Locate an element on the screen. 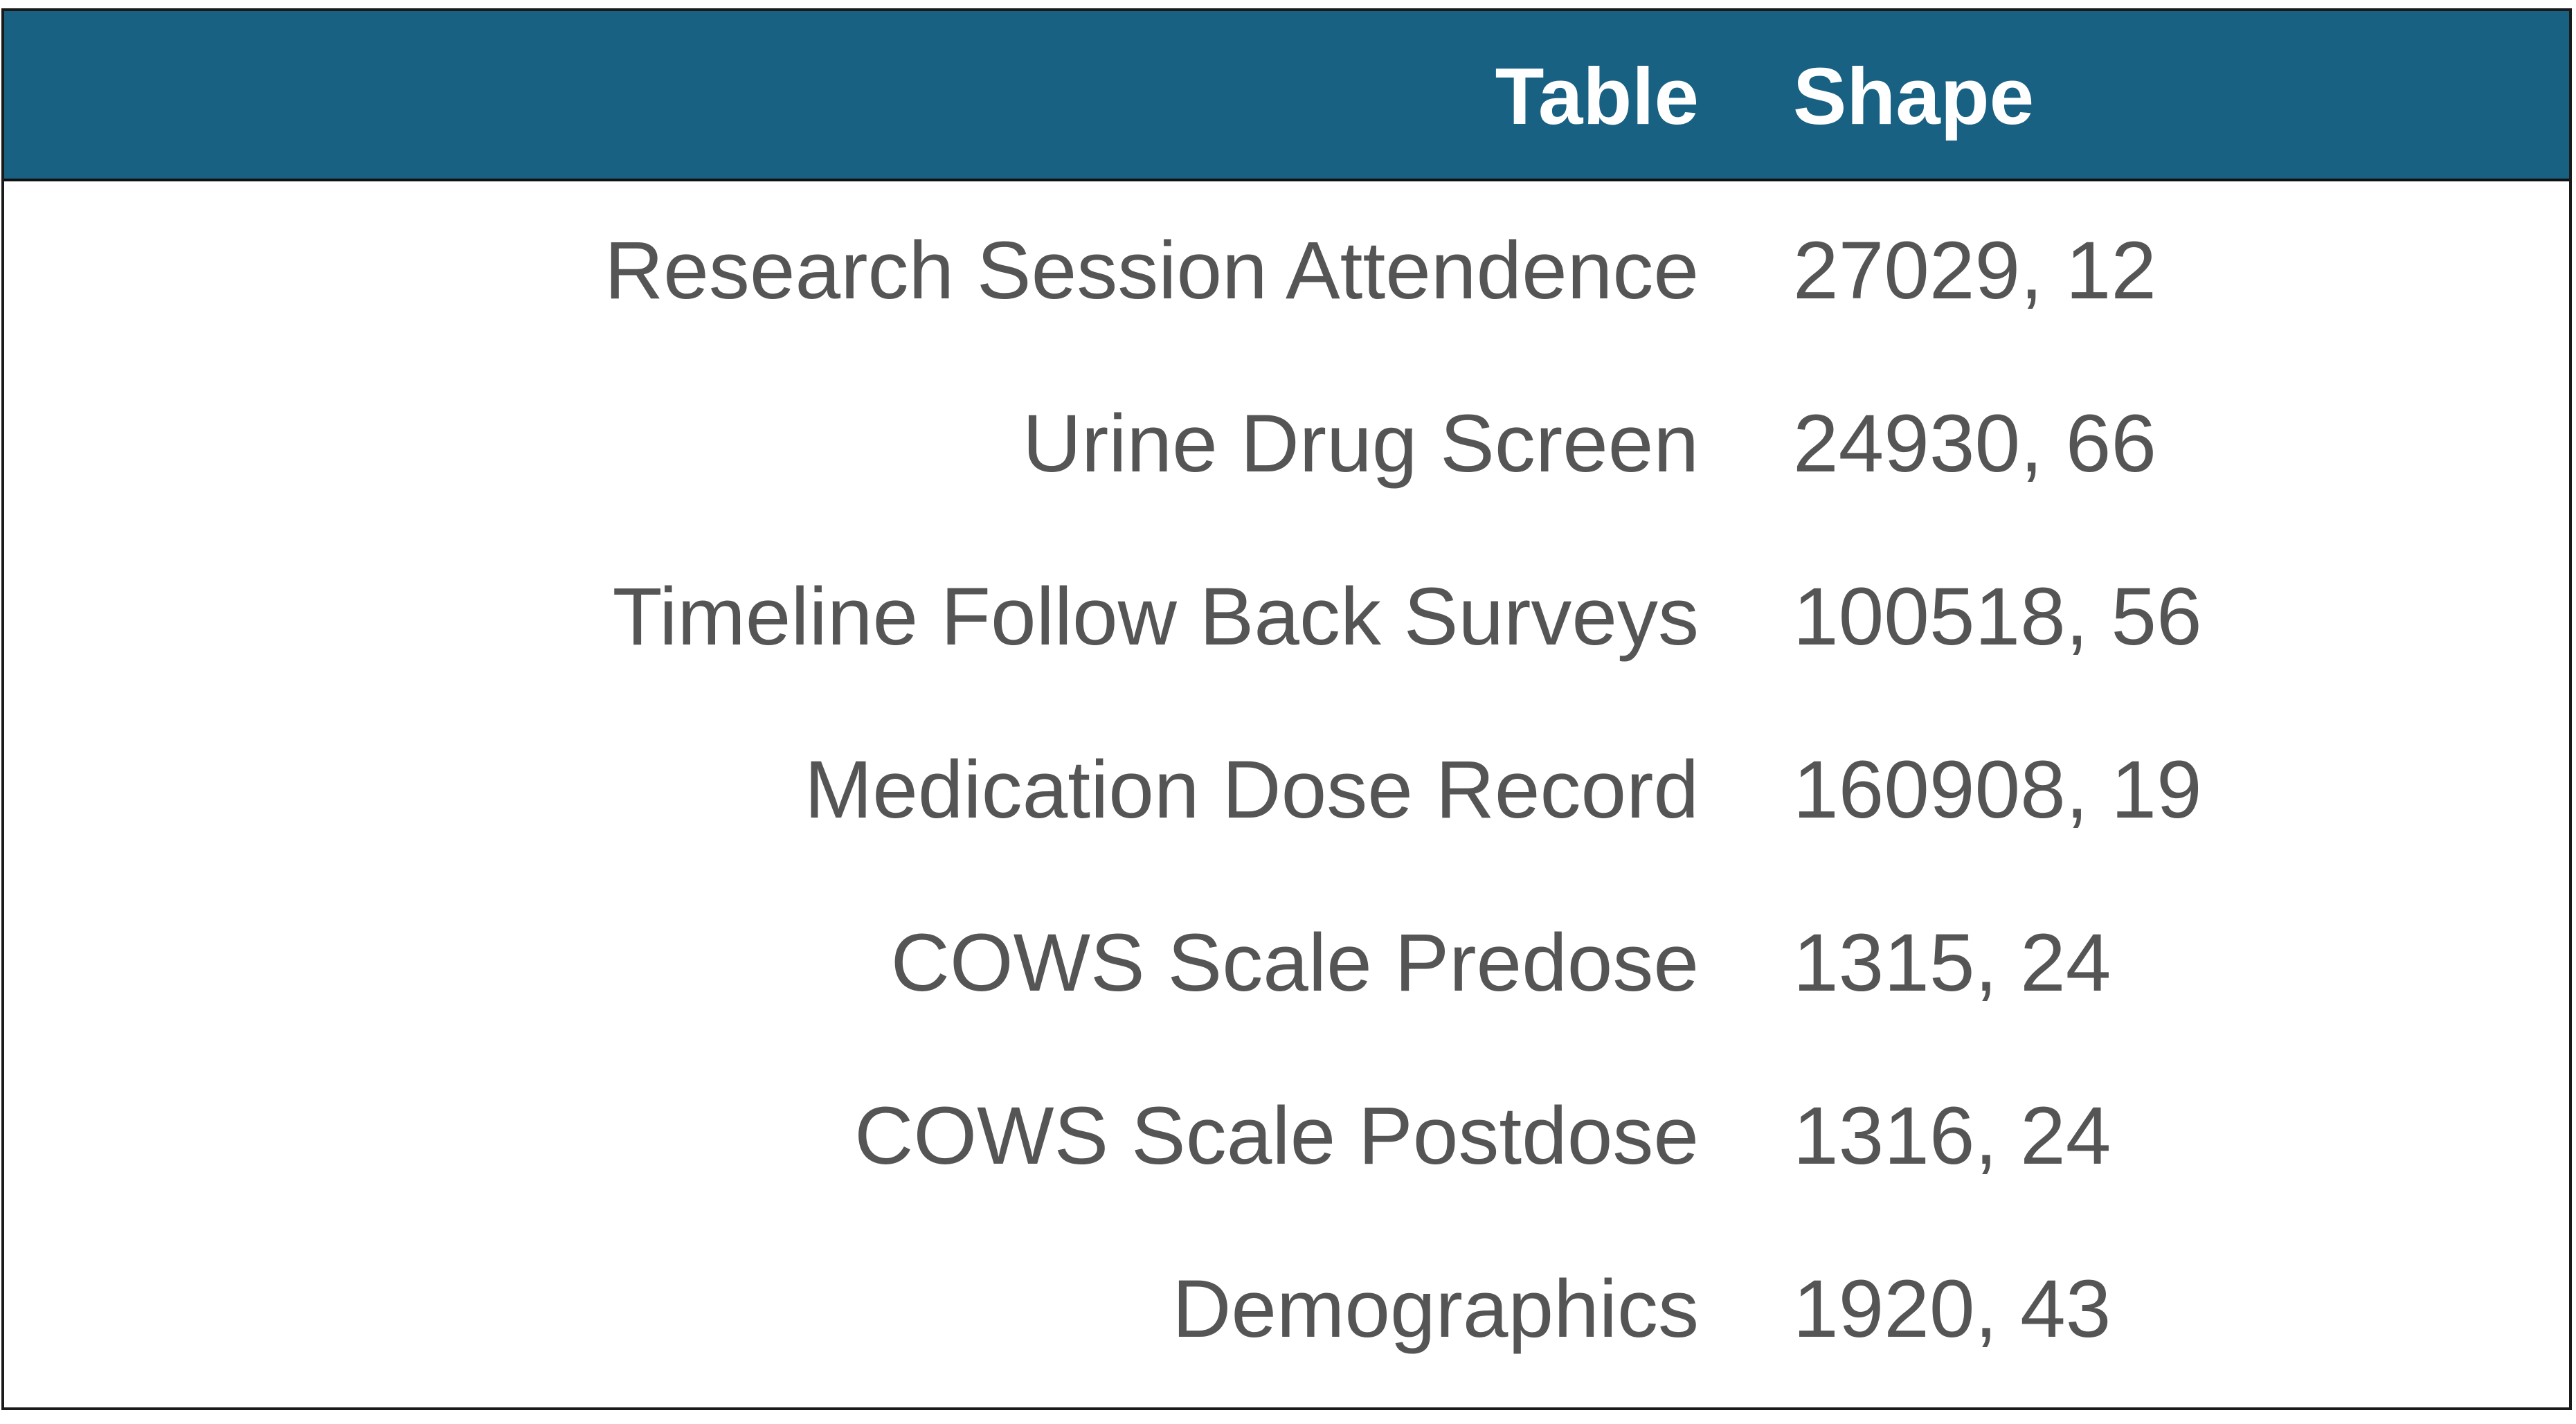  table-row: COWS Scale Predose 1315, 24 is located at coordinates (1286, 963).